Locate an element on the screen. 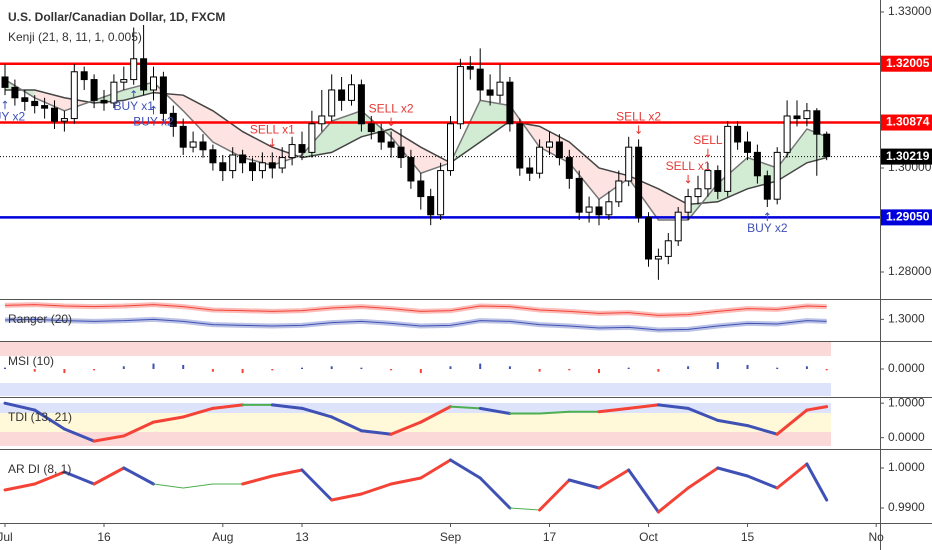  pane-title: MSI (10) is located at coordinates (31, 361).